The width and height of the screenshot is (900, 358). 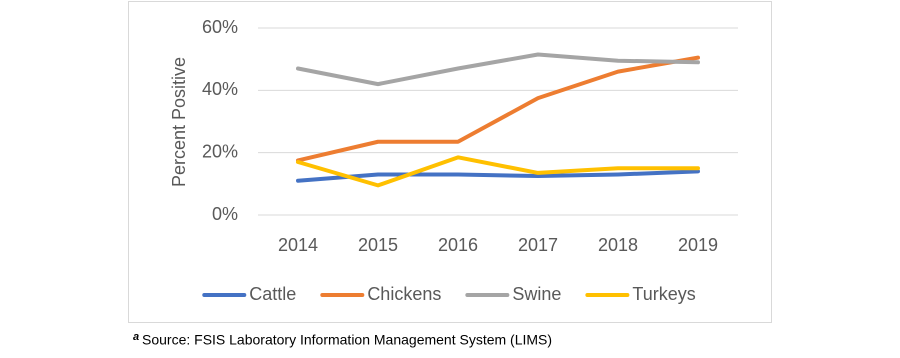 What do you see at coordinates (663, 294) in the screenshot?
I see `legend-label: Turkeys` at bounding box center [663, 294].